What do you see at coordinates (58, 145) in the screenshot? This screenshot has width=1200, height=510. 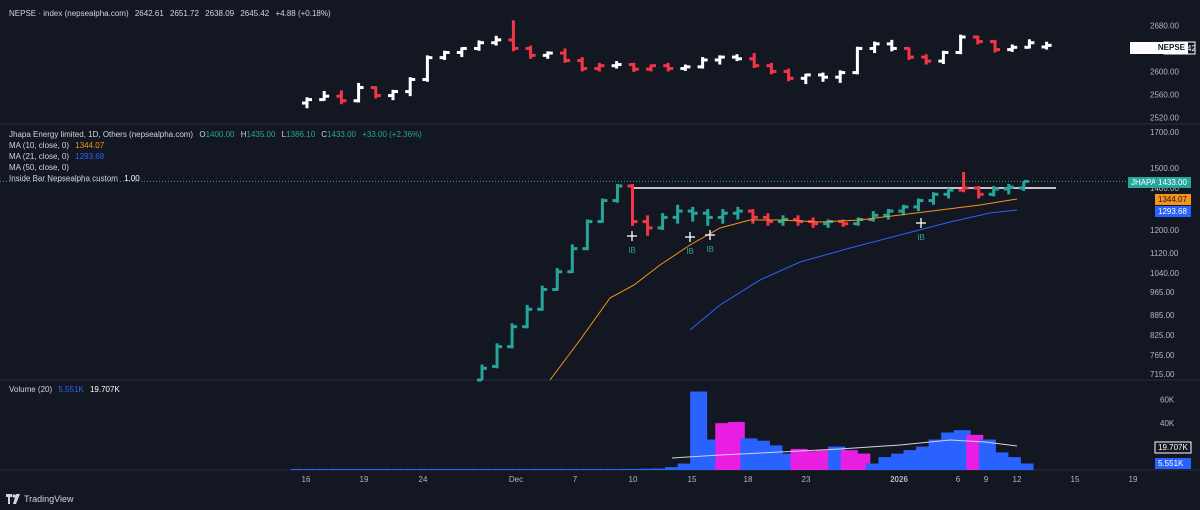 I see `ma10-legend: MA (10, close, 0) 1344.07` at bounding box center [58, 145].